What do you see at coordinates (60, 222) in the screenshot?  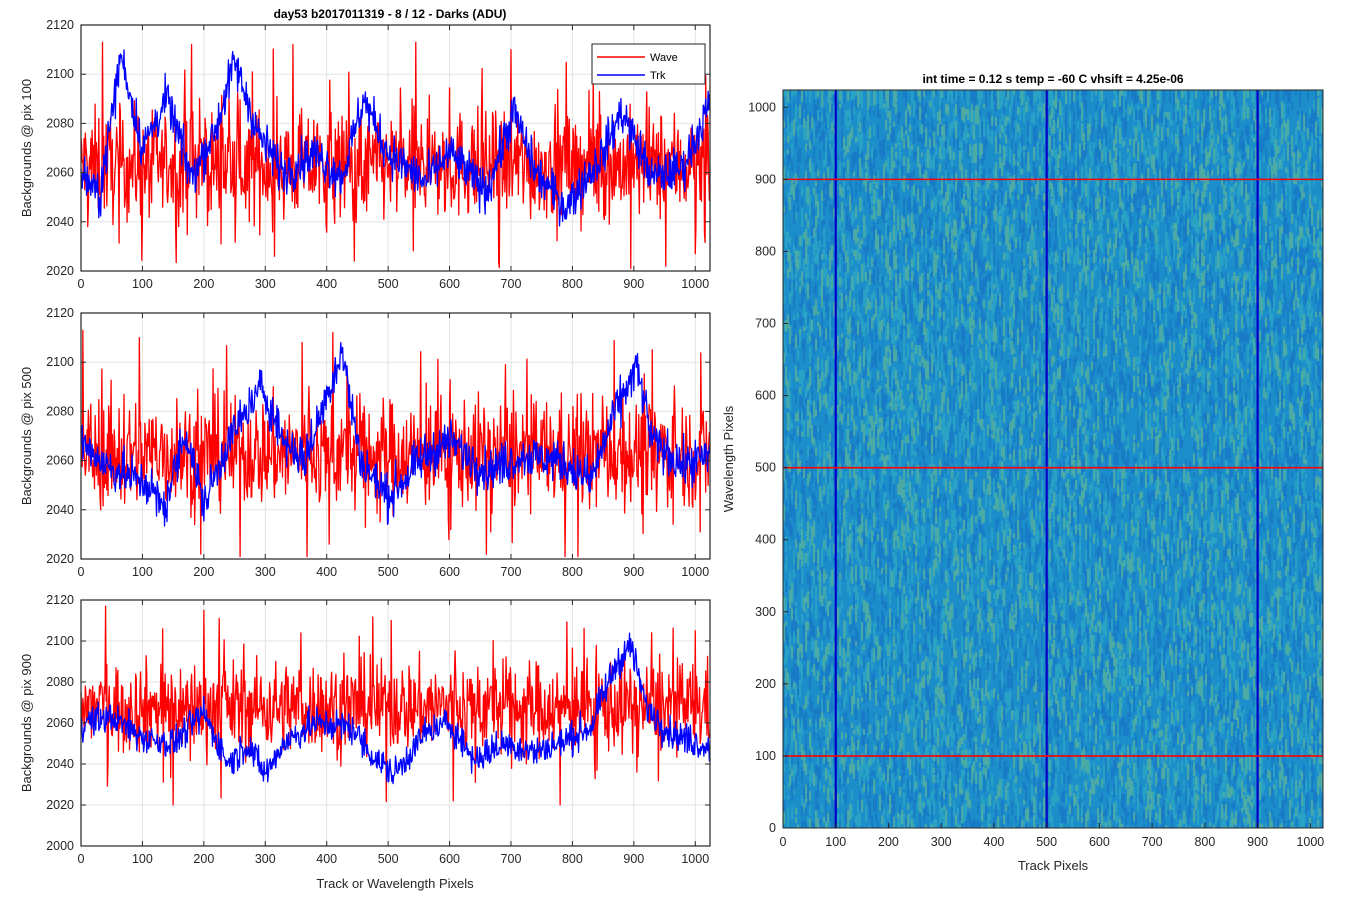 I see `y-tick-label: 2040` at bounding box center [60, 222].